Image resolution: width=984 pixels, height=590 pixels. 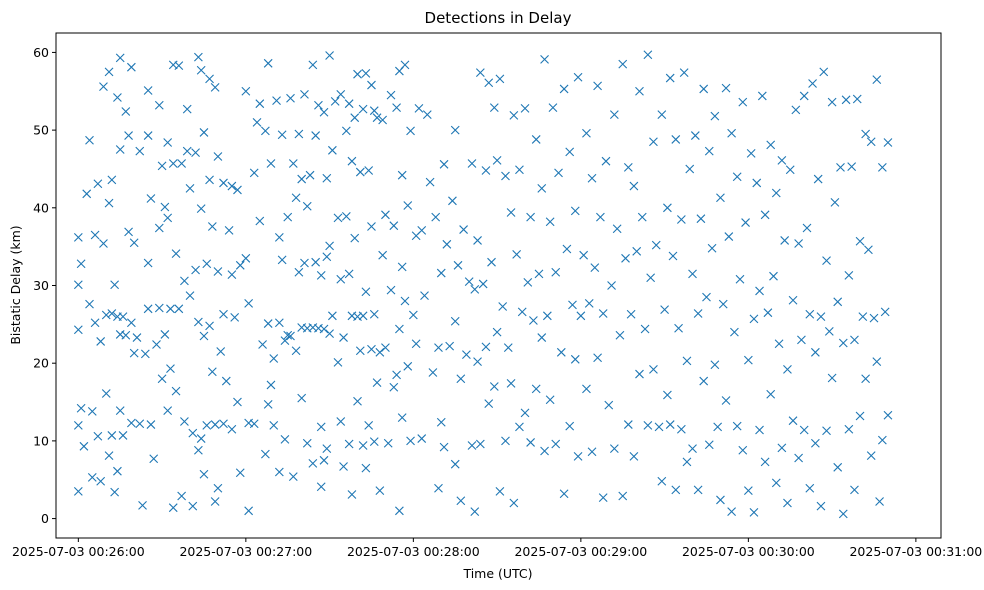 What do you see at coordinates (41, 130) in the screenshot?
I see `y-tick-label: 50` at bounding box center [41, 130].